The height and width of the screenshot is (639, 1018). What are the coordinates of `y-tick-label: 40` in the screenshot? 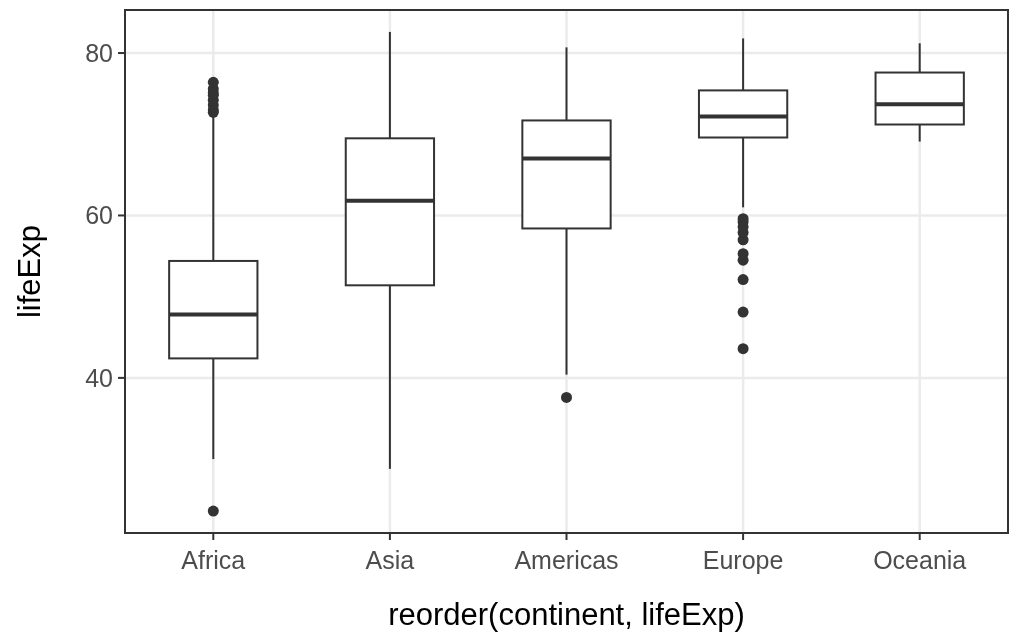 It's located at (99, 377).